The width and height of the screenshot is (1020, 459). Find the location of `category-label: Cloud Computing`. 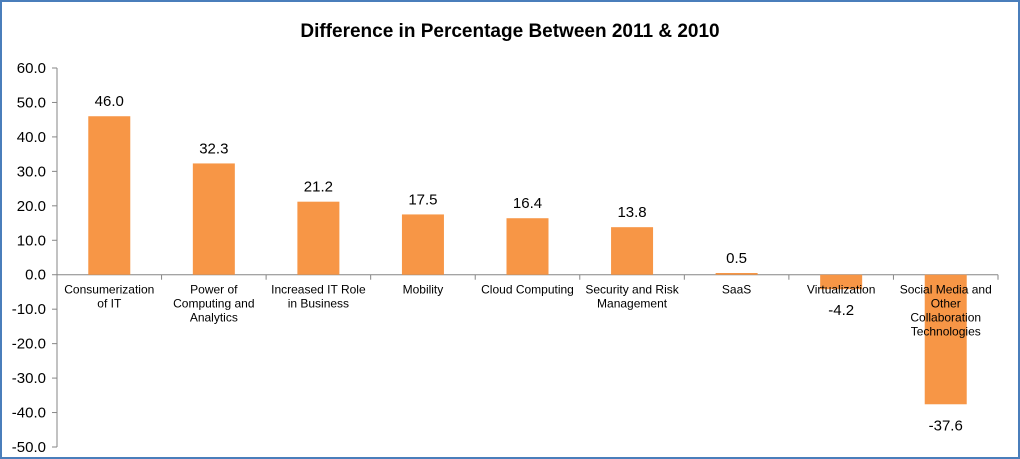

category-label: Cloud Computing is located at coordinates (527, 290).